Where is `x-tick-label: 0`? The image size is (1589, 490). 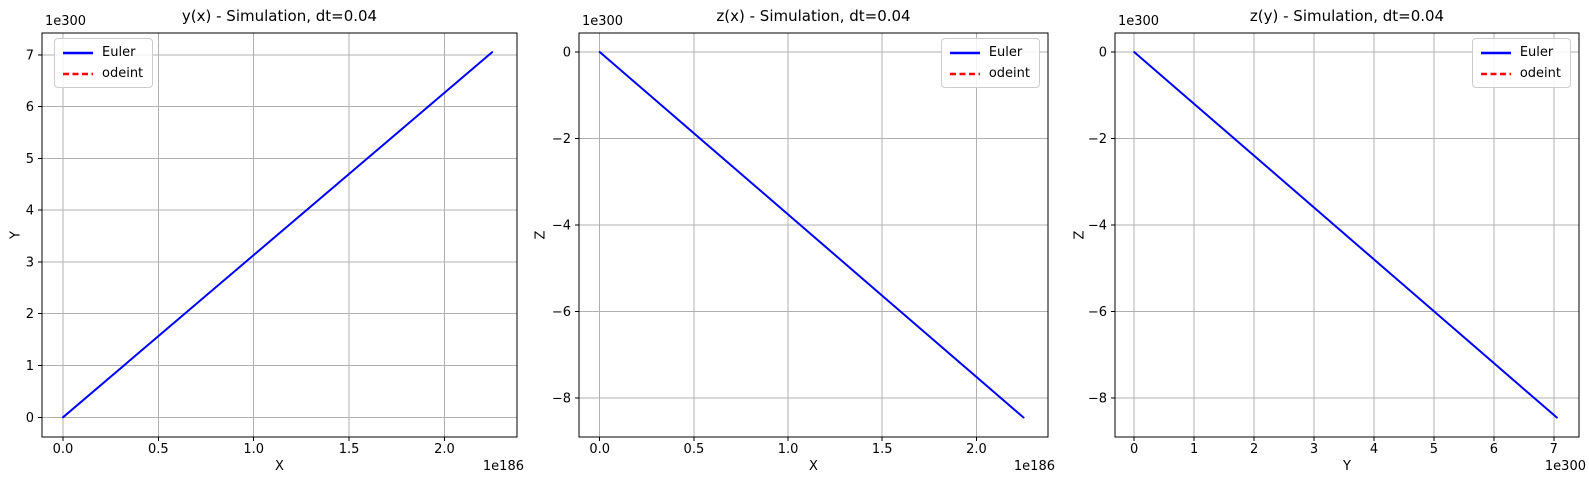
x-tick-label: 0 is located at coordinates (1134, 449).